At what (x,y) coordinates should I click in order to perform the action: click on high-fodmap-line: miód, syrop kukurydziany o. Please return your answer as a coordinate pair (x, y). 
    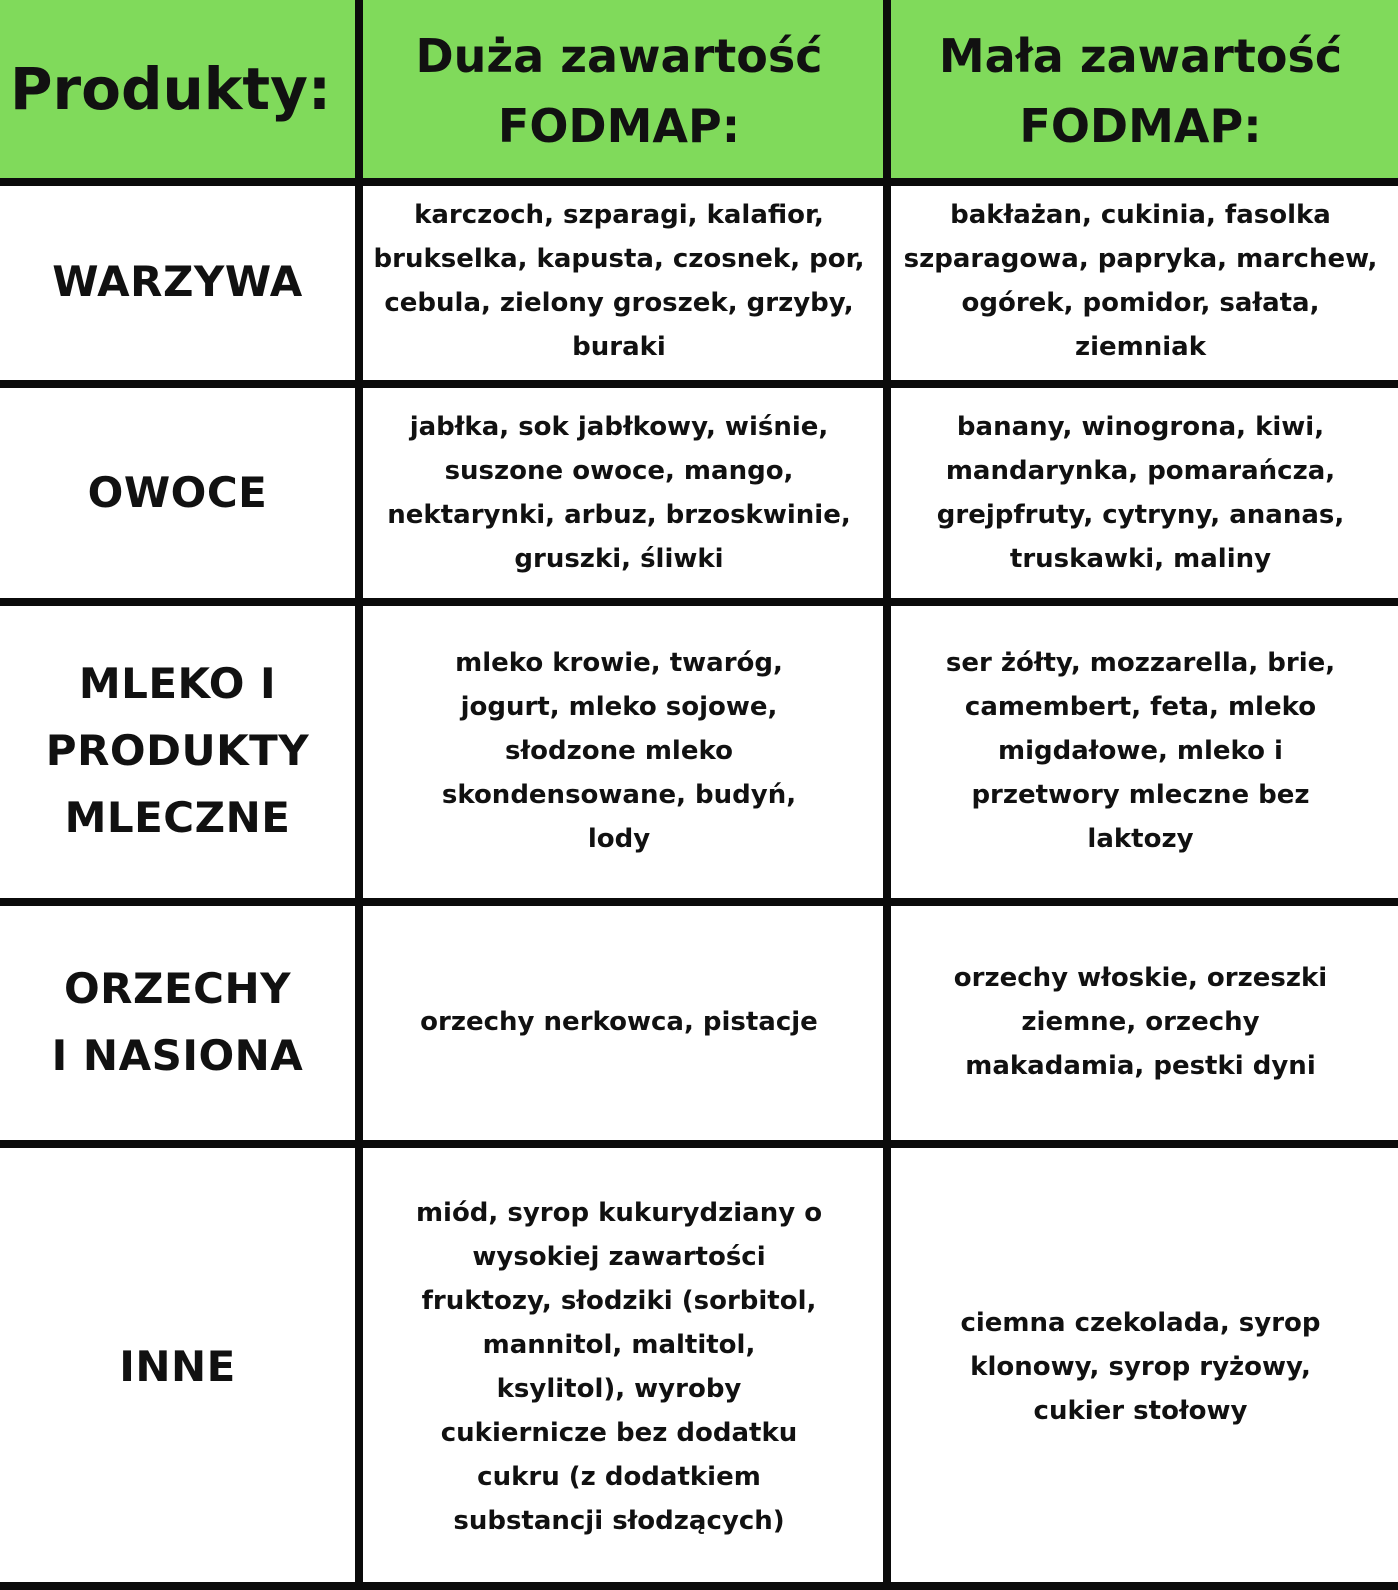
    Looking at the image, I should click on (619, 1212).